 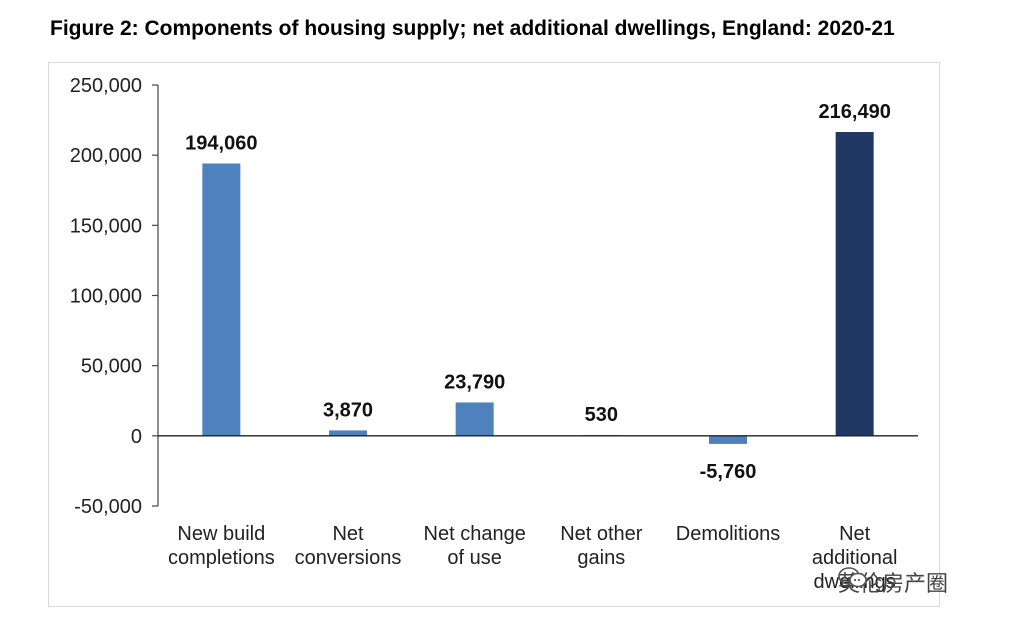 What do you see at coordinates (111, 367) in the screenshot?
I see `y-tick-label: 50,000` at bounding box center [111, 367].